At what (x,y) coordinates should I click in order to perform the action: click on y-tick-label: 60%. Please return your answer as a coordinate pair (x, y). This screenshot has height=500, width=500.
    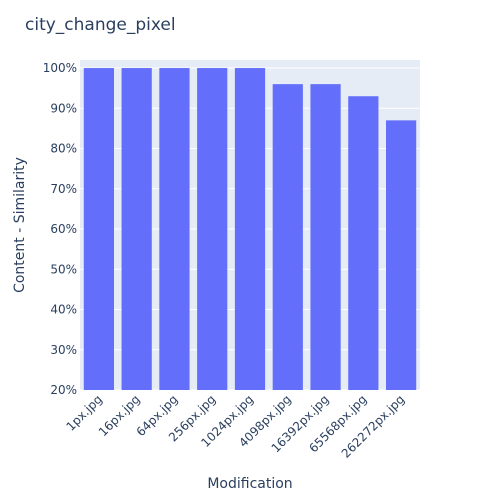
    Looking at the image, I should click on (63, 229).